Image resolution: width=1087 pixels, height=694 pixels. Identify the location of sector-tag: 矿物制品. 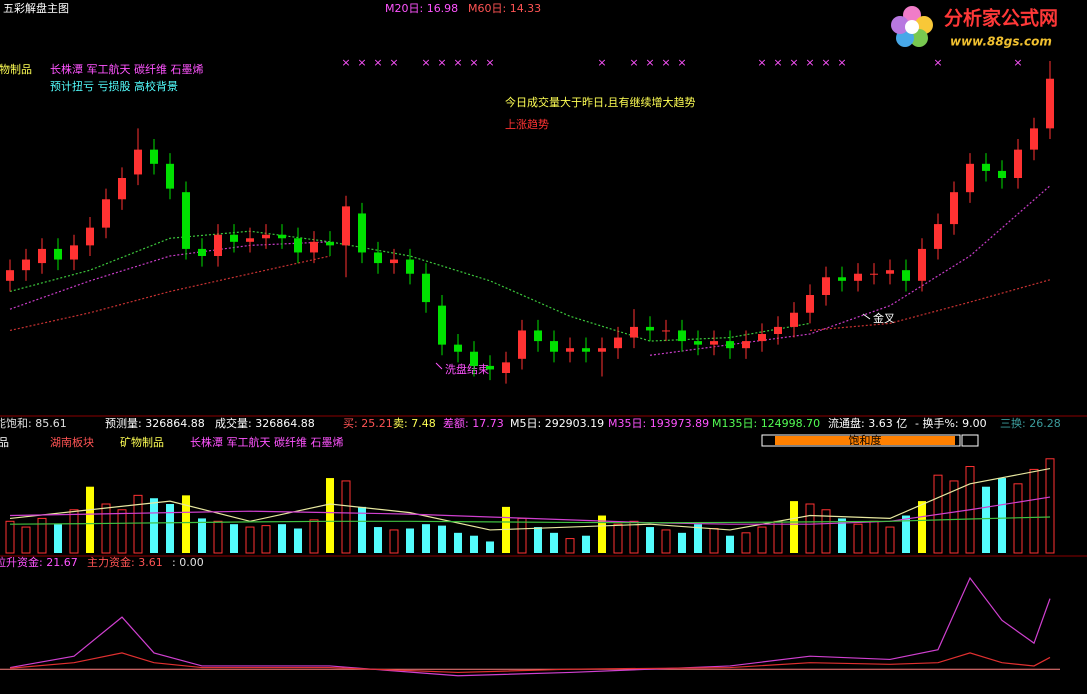
(142, 442).